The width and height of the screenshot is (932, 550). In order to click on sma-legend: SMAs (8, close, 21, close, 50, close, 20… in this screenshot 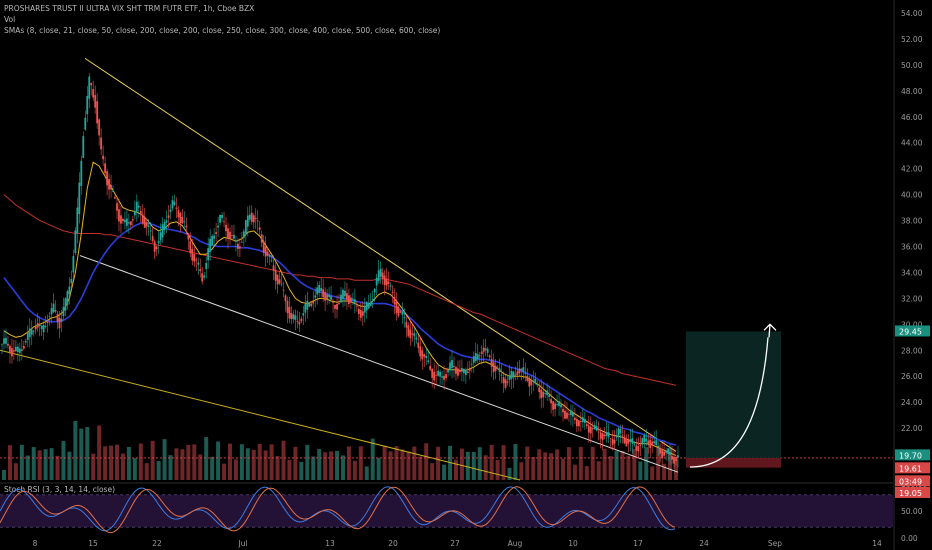, I will do `click(222, 30)`.